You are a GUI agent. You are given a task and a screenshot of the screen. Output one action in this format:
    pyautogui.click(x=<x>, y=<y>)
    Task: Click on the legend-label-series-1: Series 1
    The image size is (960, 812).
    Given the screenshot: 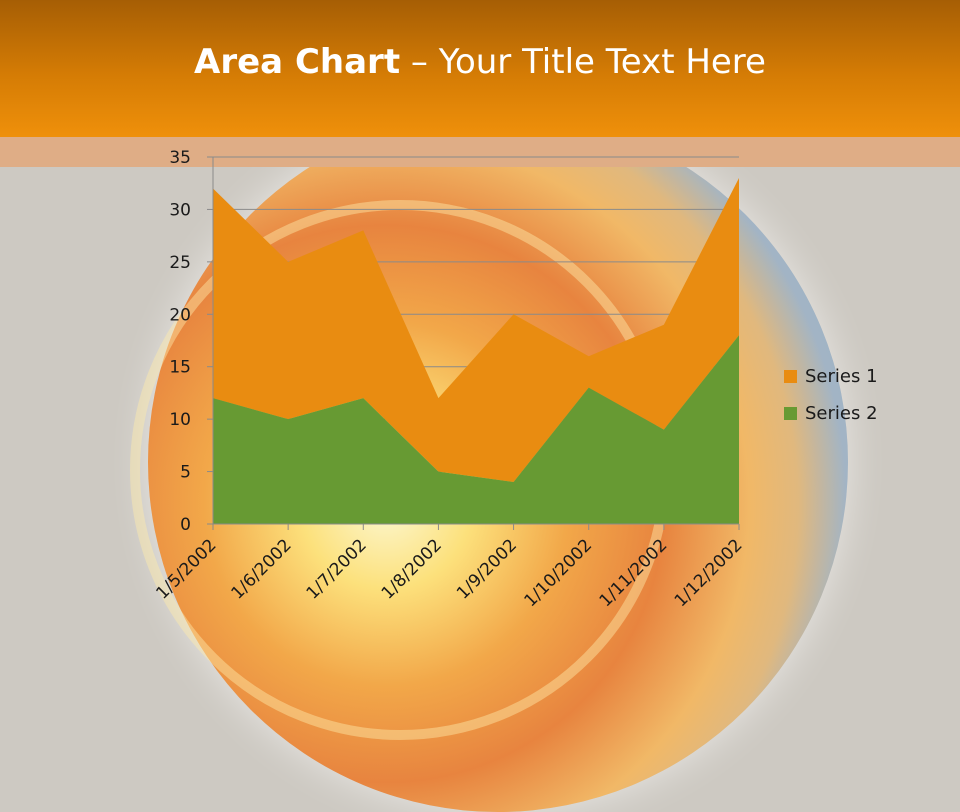 What is the action you would take?
    pyautogui.click(x=841, y=376)
    